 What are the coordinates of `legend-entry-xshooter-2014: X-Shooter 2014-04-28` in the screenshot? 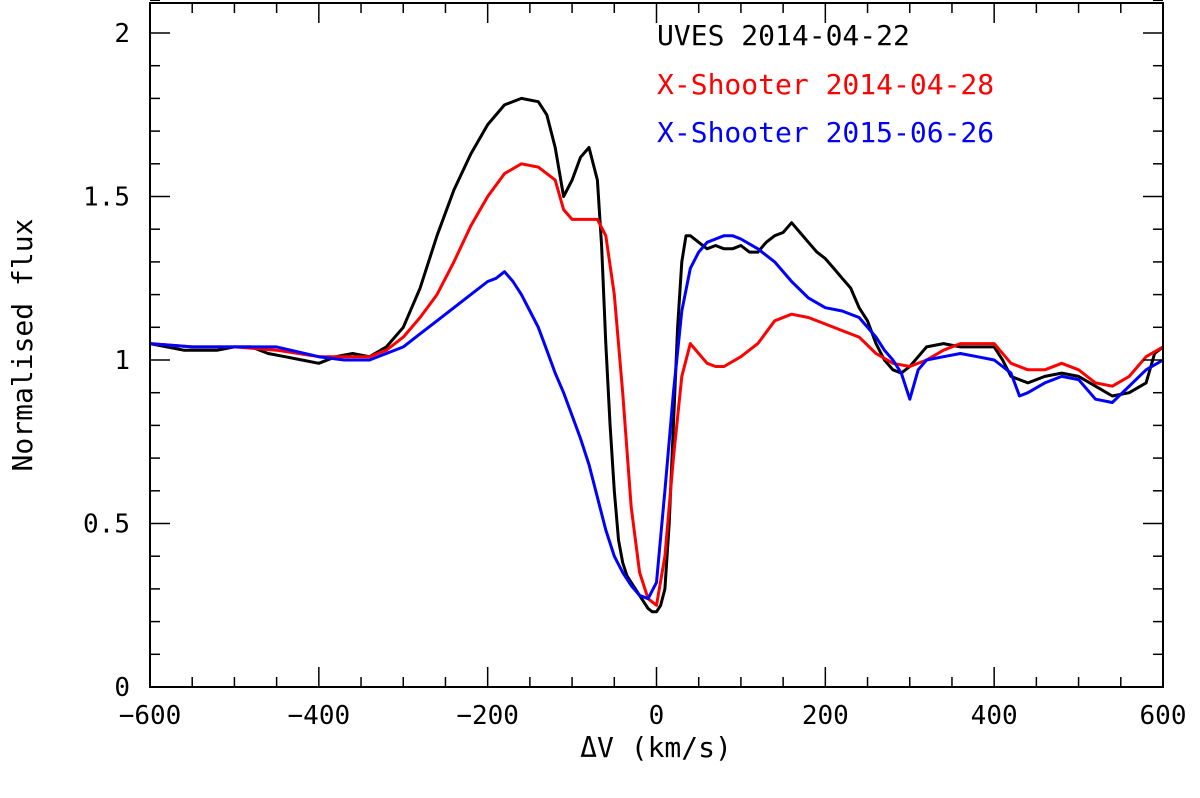 It's located at (825, 84).